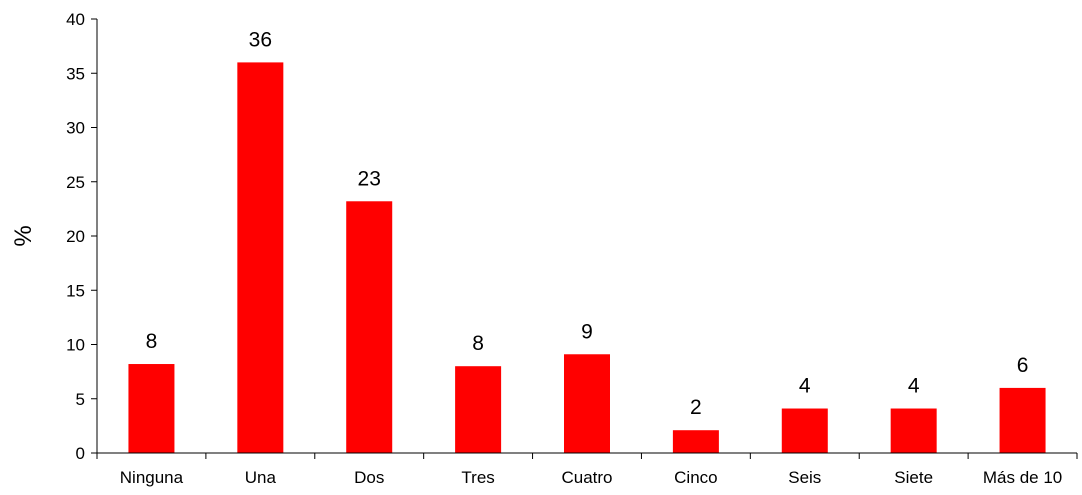 The height and width of the screenshot is (495, 1082). What do you see at coordinates (261, 477) in the screenshot?
I see `x-tick-label: Una` at bounding box center [261, 477].